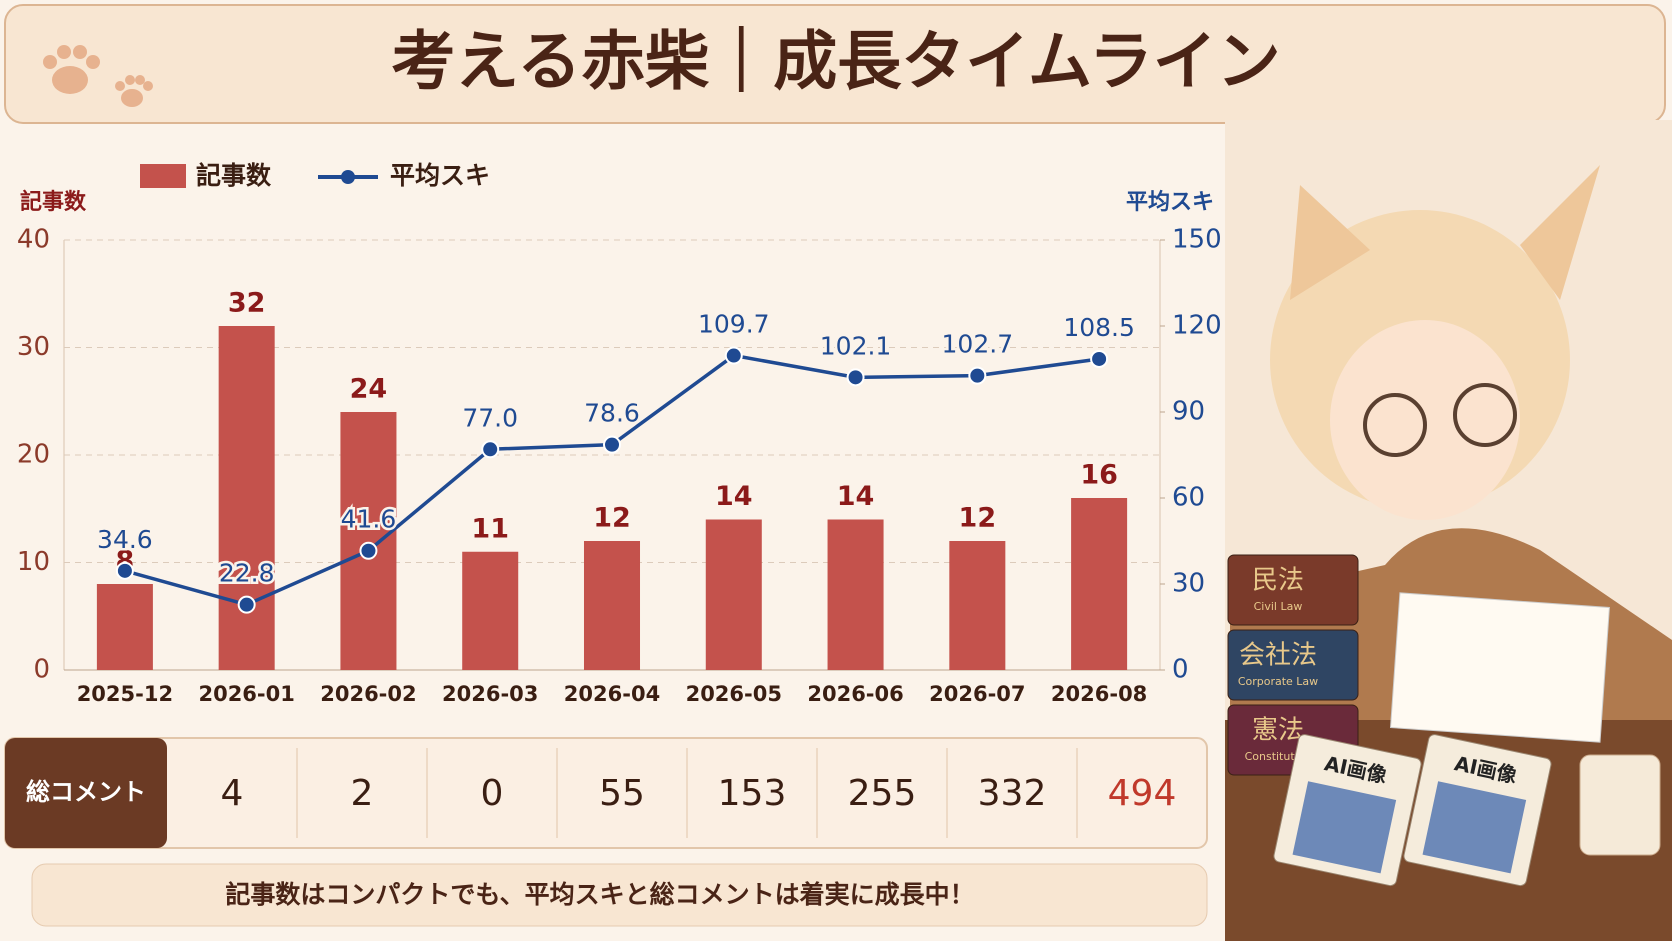  What do you see at coordinates (977, 694) in the screenshot?
I see `x-tick-label: 2026-07` at bounding box center [977, 694].